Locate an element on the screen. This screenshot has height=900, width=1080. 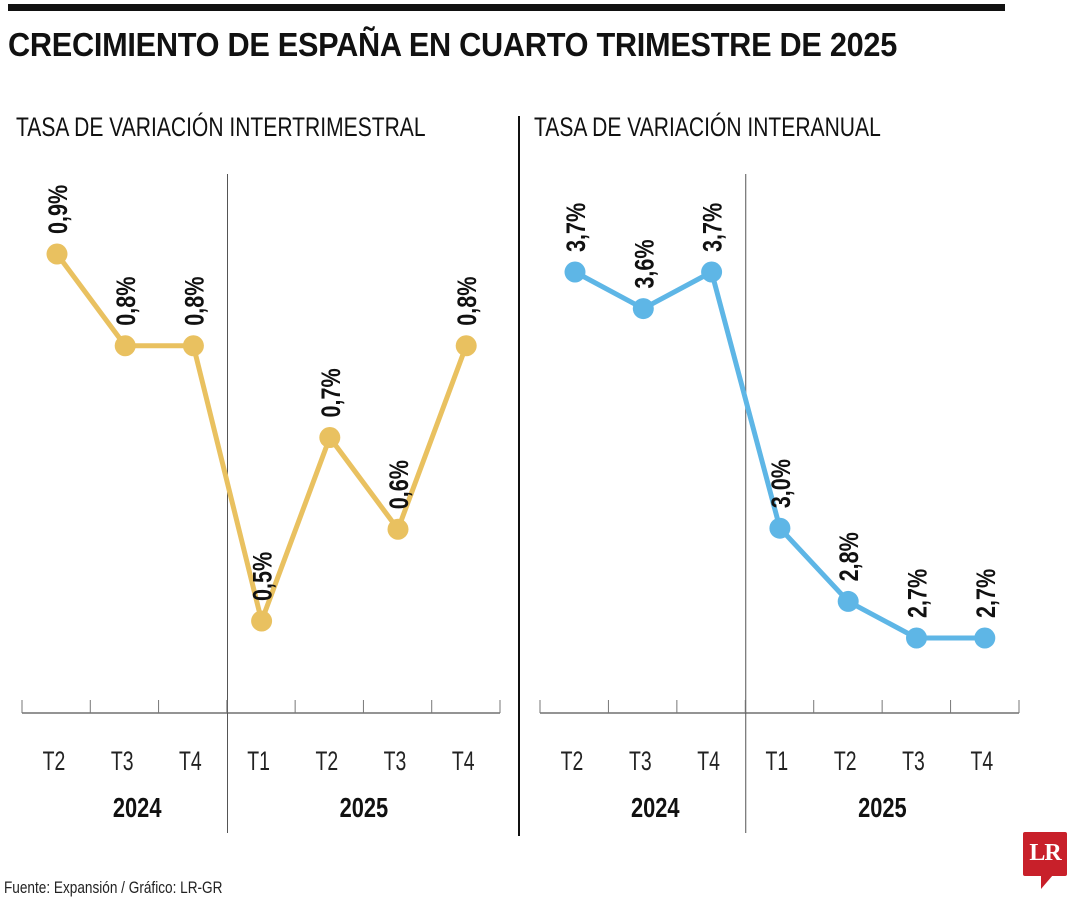
lr-logo: LR is located at coordinates (1045, 860).